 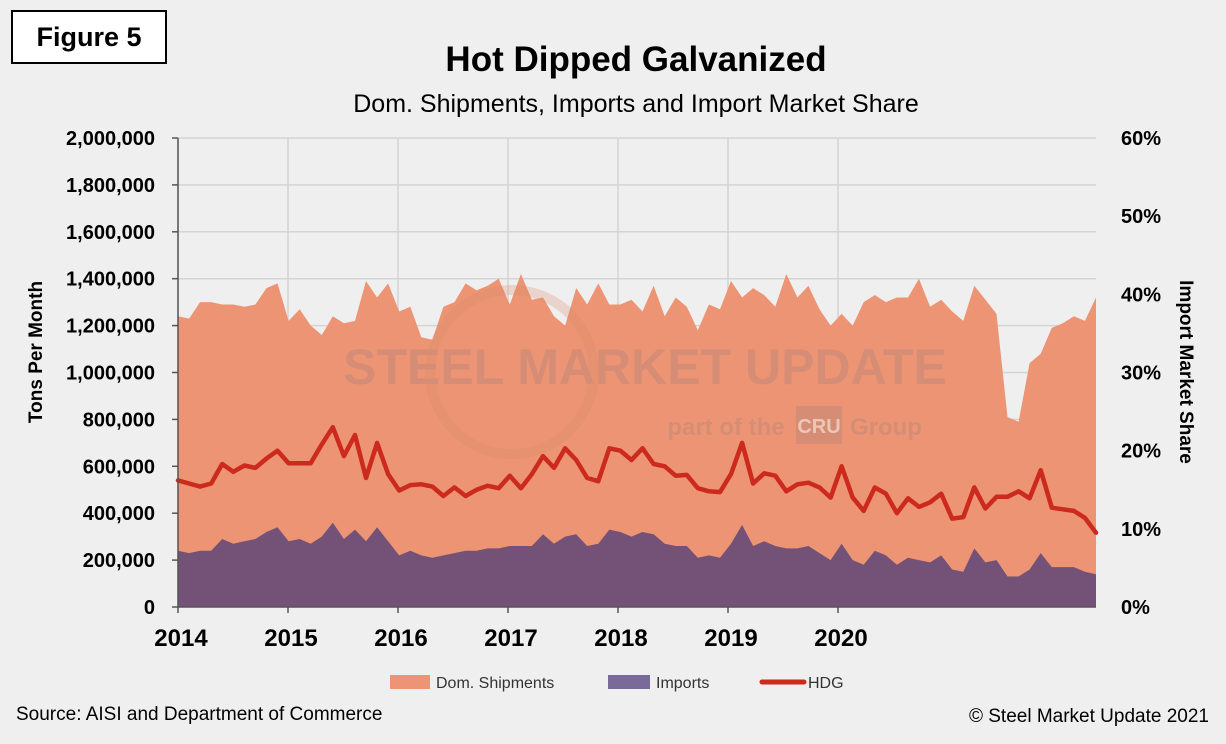 I want to click on y-tick-label: 0, so click(x=149, y=608).